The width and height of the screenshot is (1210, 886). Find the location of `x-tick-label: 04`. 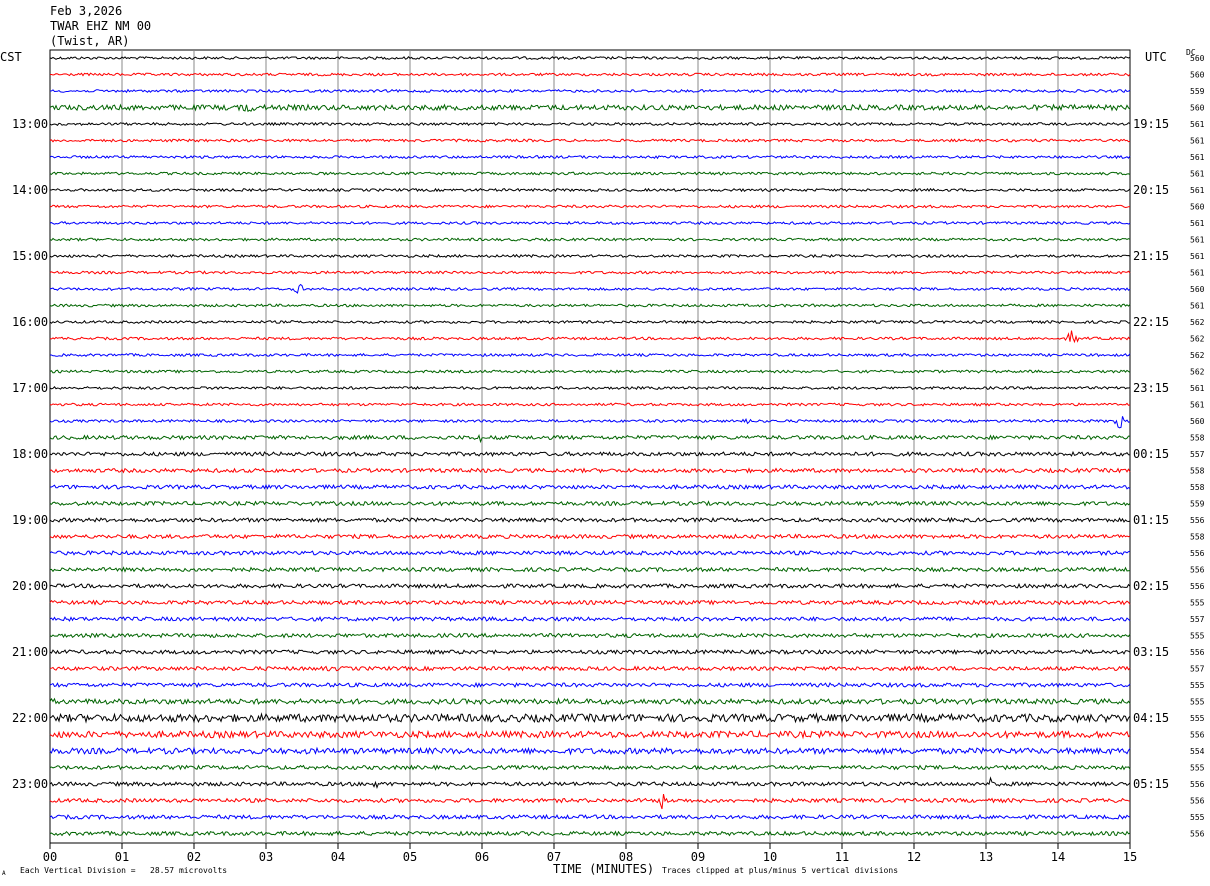

x-tick-label: 04 is located at coordinates (338, 857).